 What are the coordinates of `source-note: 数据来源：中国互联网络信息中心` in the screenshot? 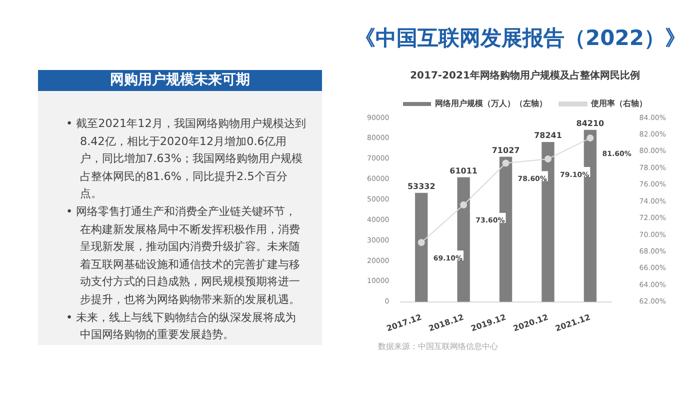 It's located at (438, 346).